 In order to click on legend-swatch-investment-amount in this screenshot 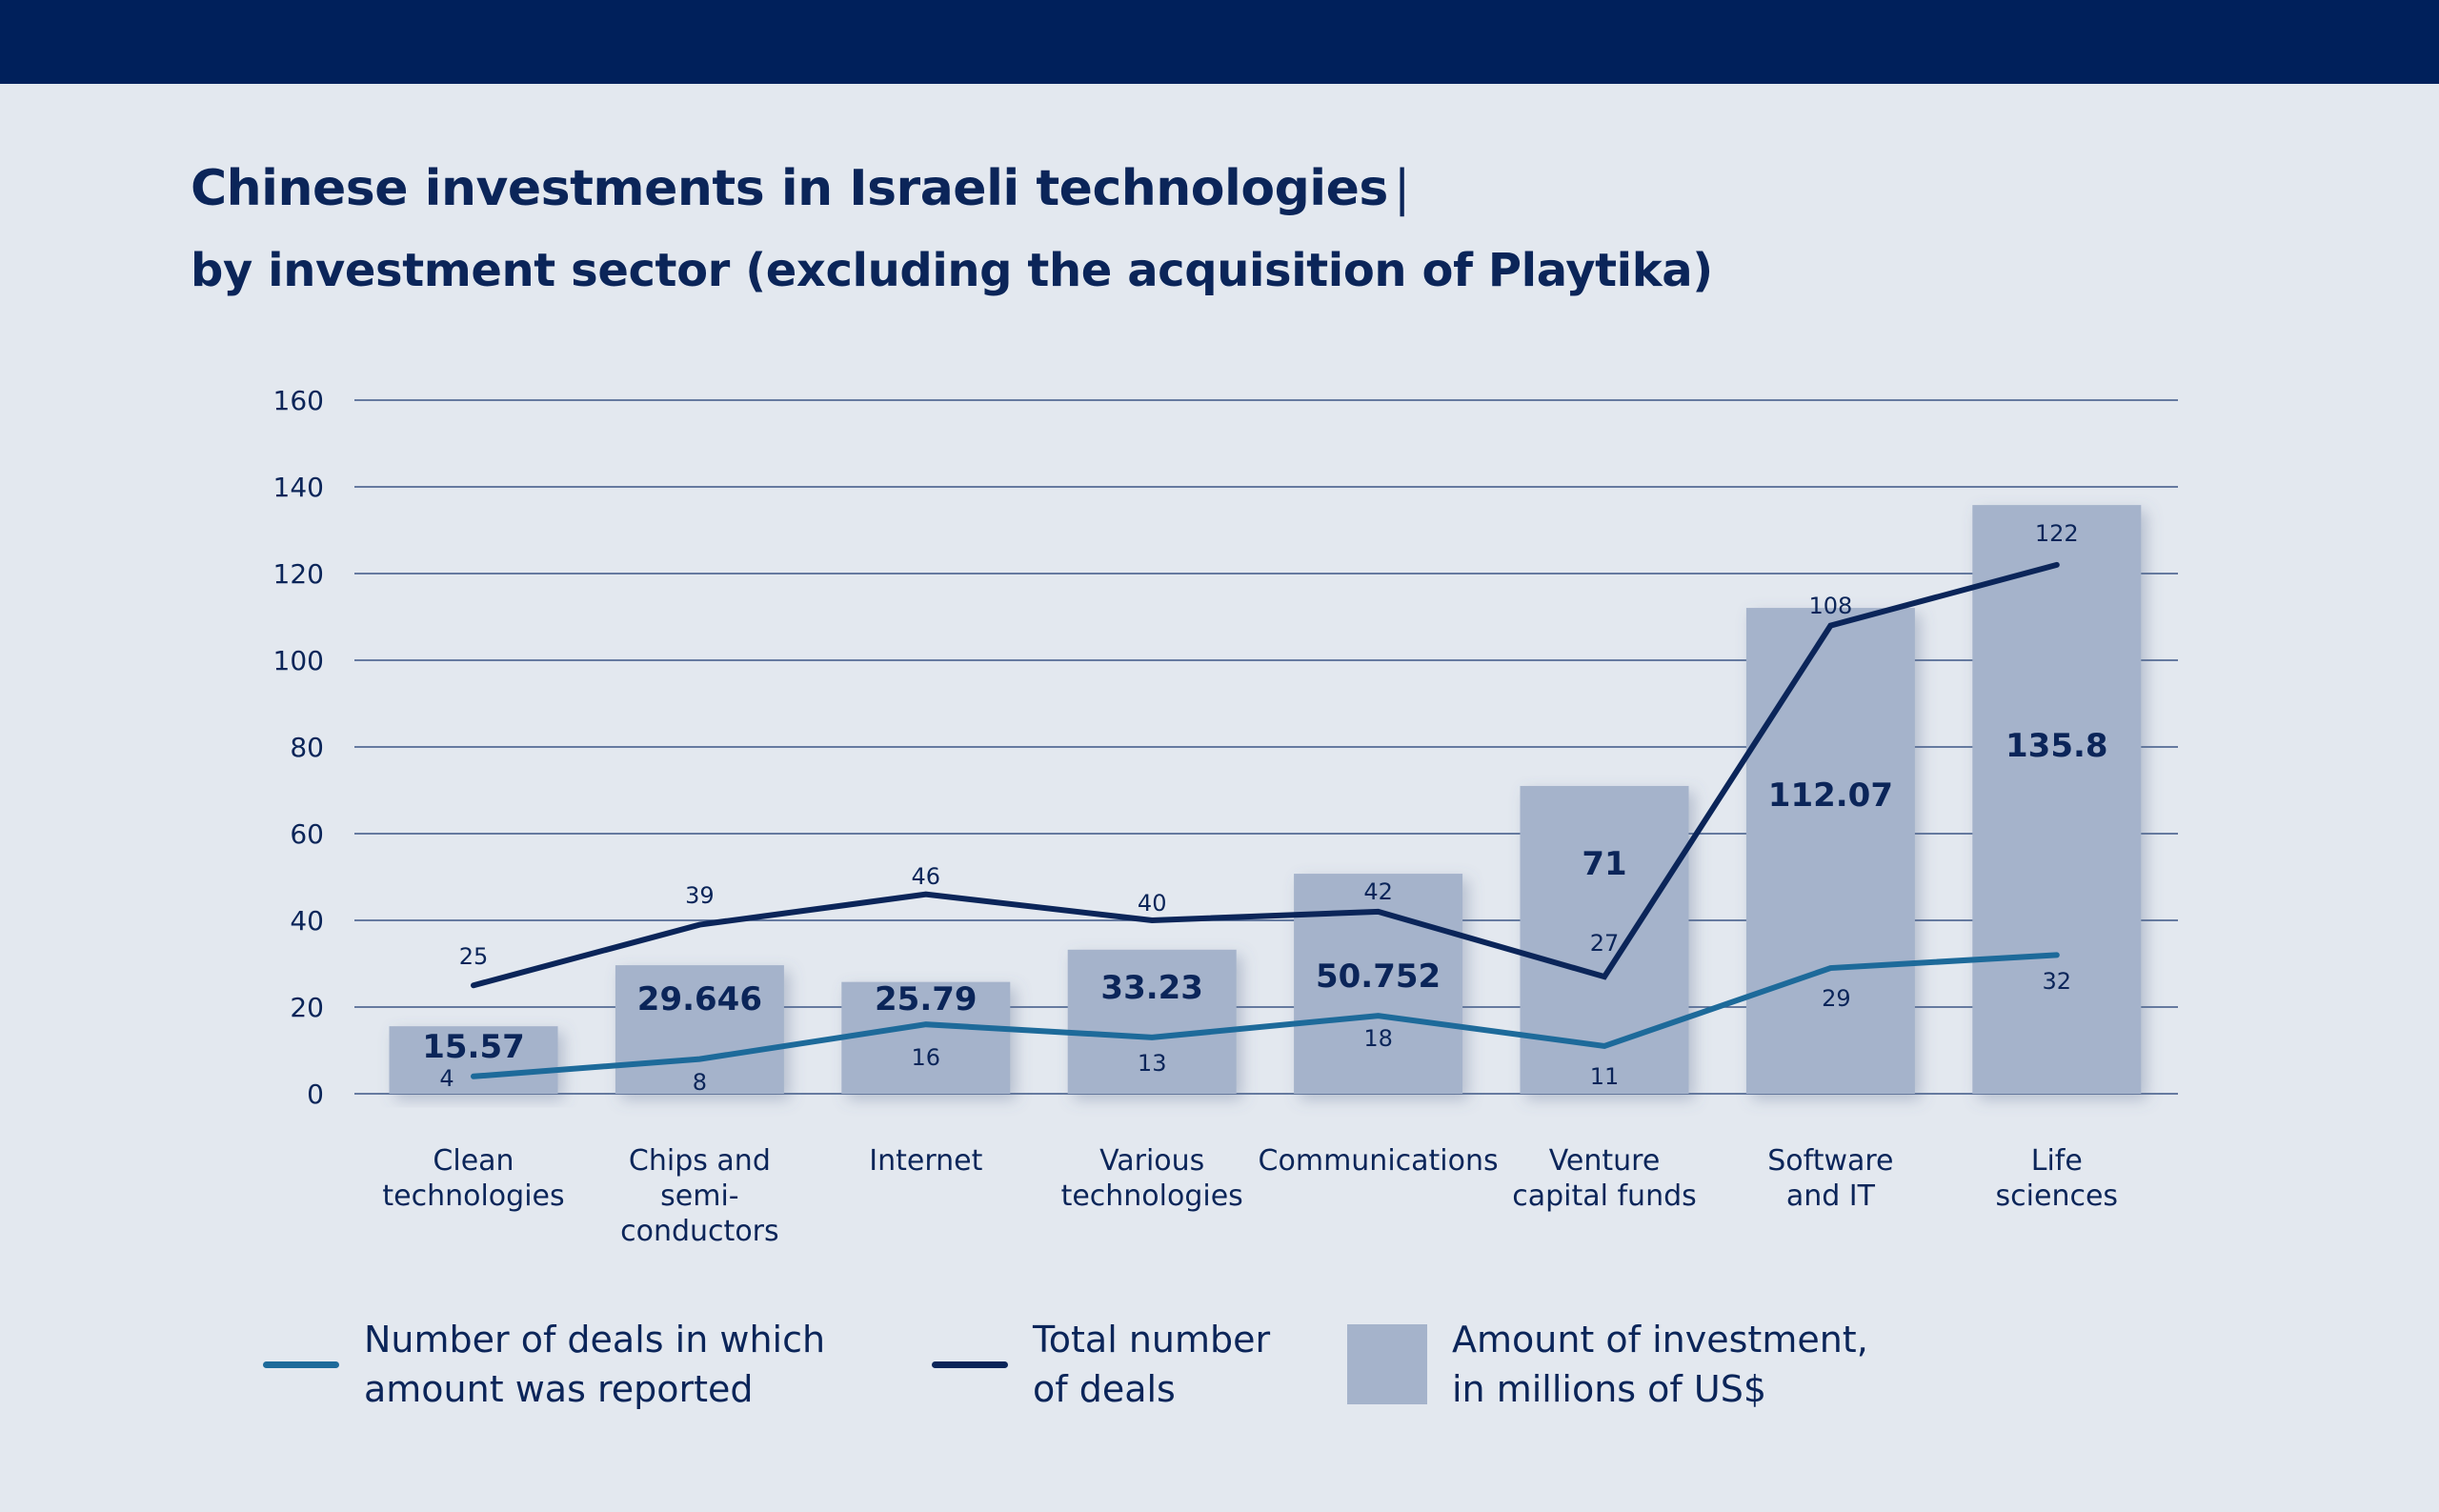, I will do `click(1387, 1364)`.